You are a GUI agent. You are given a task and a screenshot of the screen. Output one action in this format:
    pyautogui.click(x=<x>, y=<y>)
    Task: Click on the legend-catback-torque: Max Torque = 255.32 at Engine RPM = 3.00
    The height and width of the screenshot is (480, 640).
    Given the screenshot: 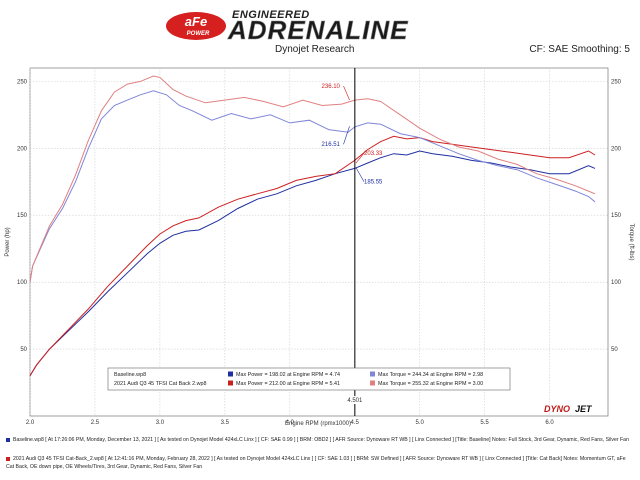 What is the action you would take?
    pyautogui.click(x=430, y=384)
    